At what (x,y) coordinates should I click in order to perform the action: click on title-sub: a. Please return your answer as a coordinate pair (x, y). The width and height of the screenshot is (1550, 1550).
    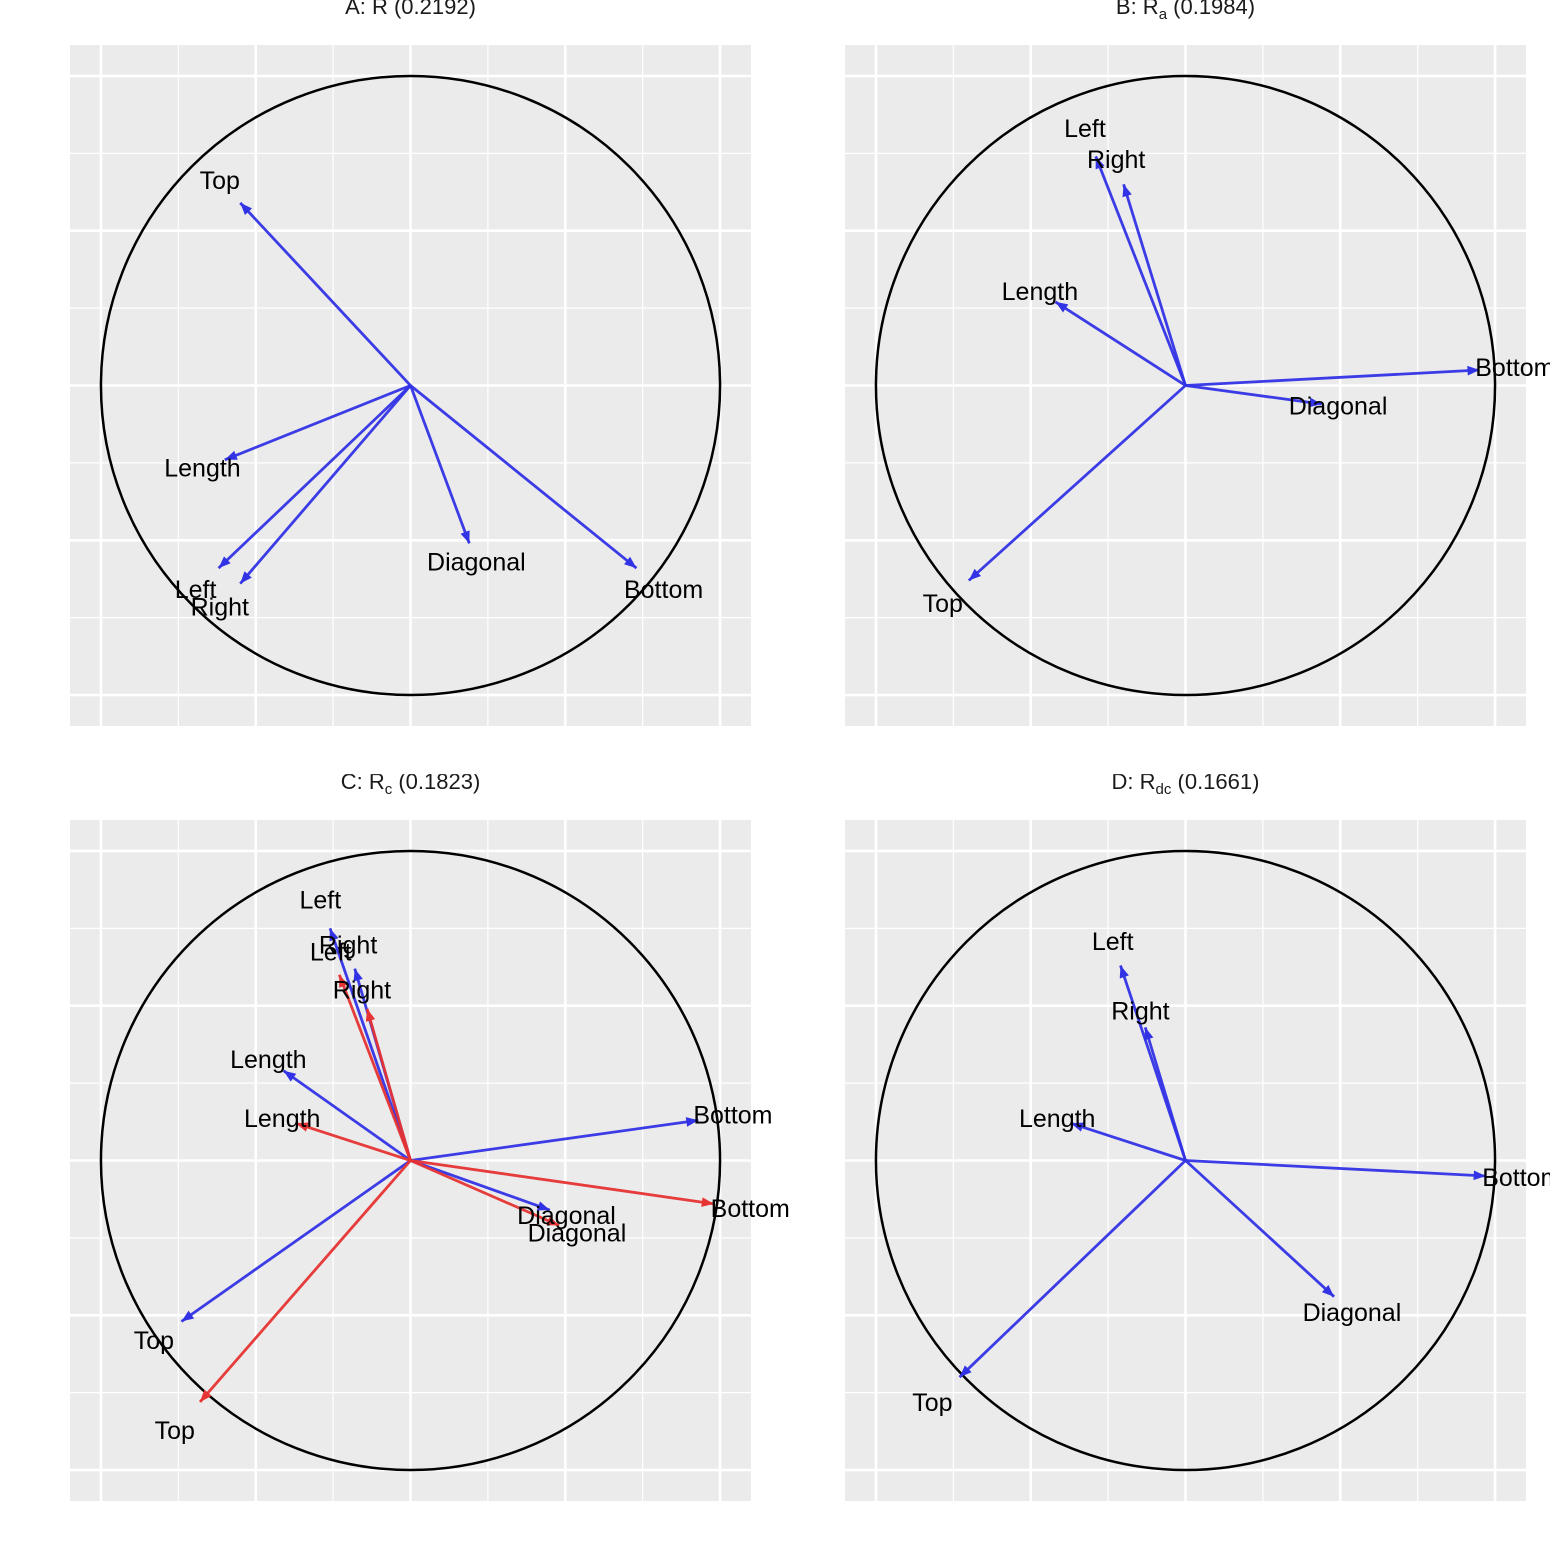
    Looking at the image, I should click on (1163, 14).